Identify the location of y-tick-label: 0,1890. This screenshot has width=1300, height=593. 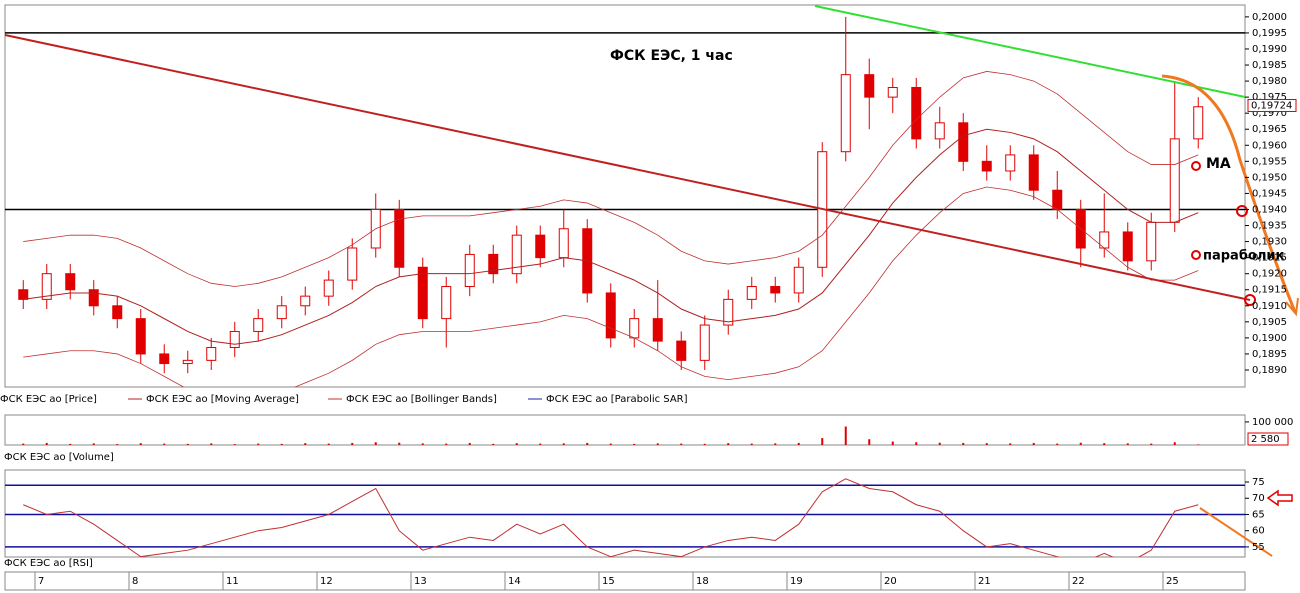
(1269, 370).